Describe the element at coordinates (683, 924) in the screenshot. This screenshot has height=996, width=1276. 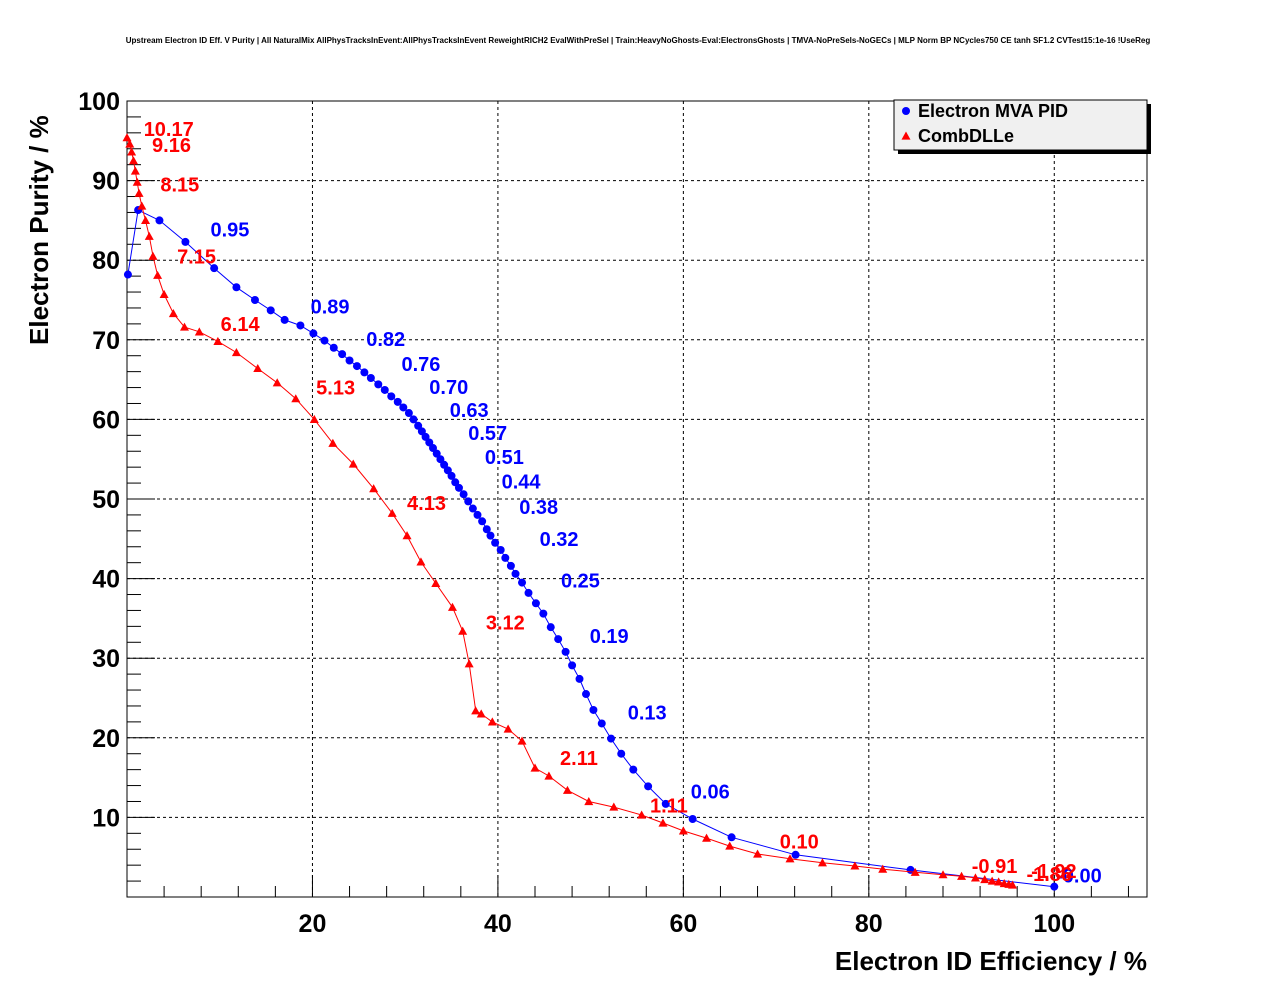
I see `x-tick-label: 60` at that location.